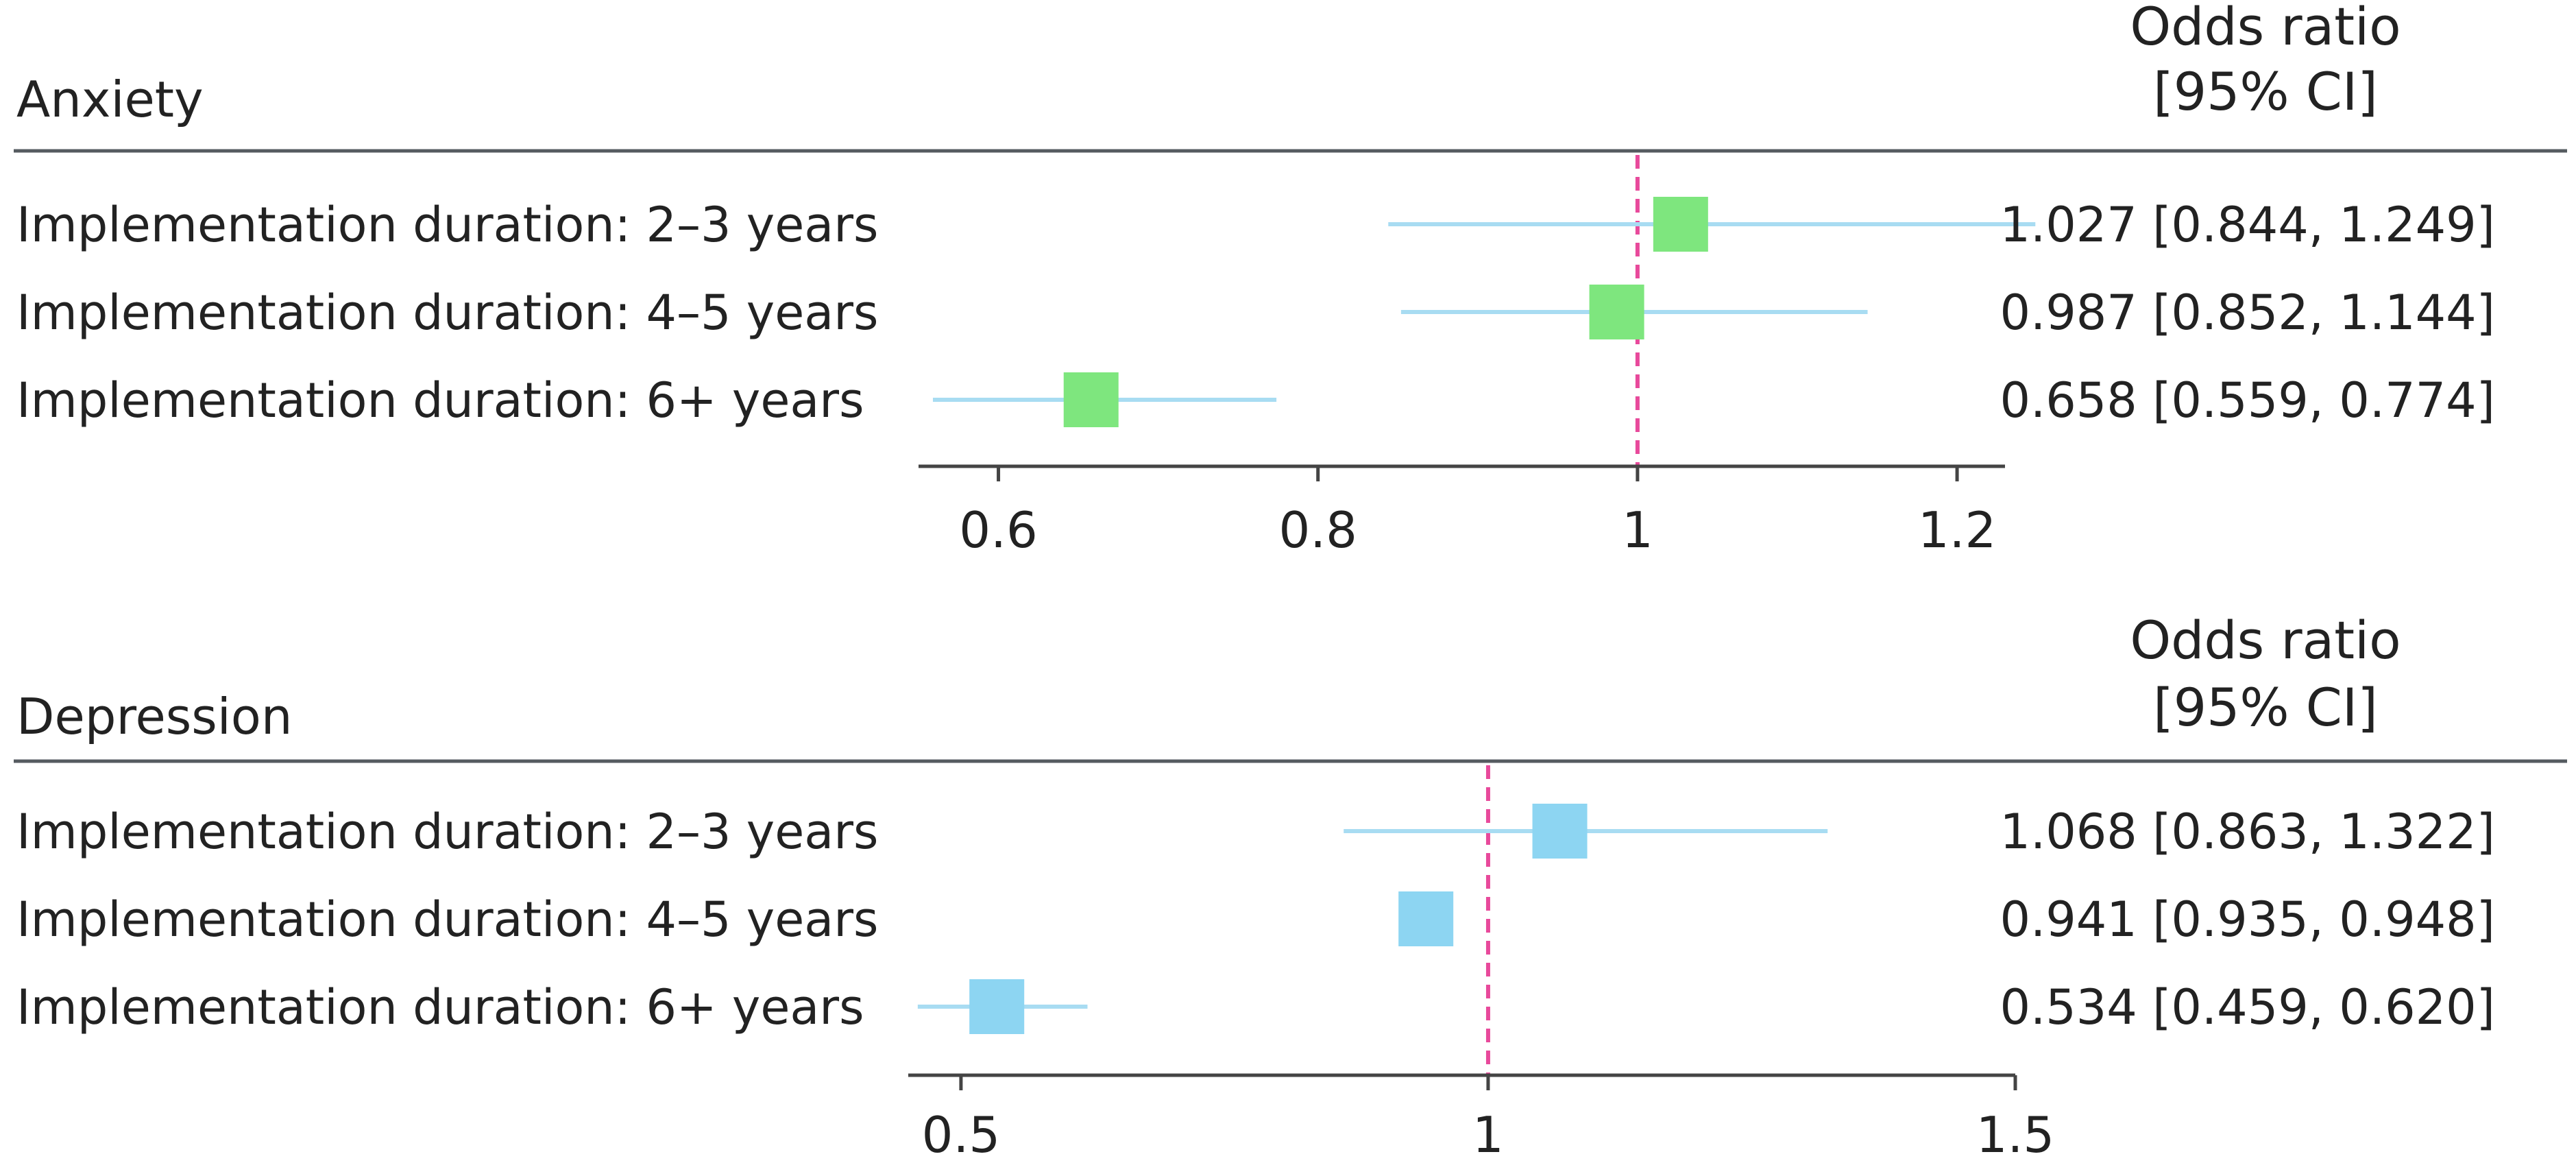  What do you see at coordinates (2247, 225) in the screenshot?
I see `or-ci-value: 1.027 [0.844, 1.249]` at bounding box center [2247, 225].